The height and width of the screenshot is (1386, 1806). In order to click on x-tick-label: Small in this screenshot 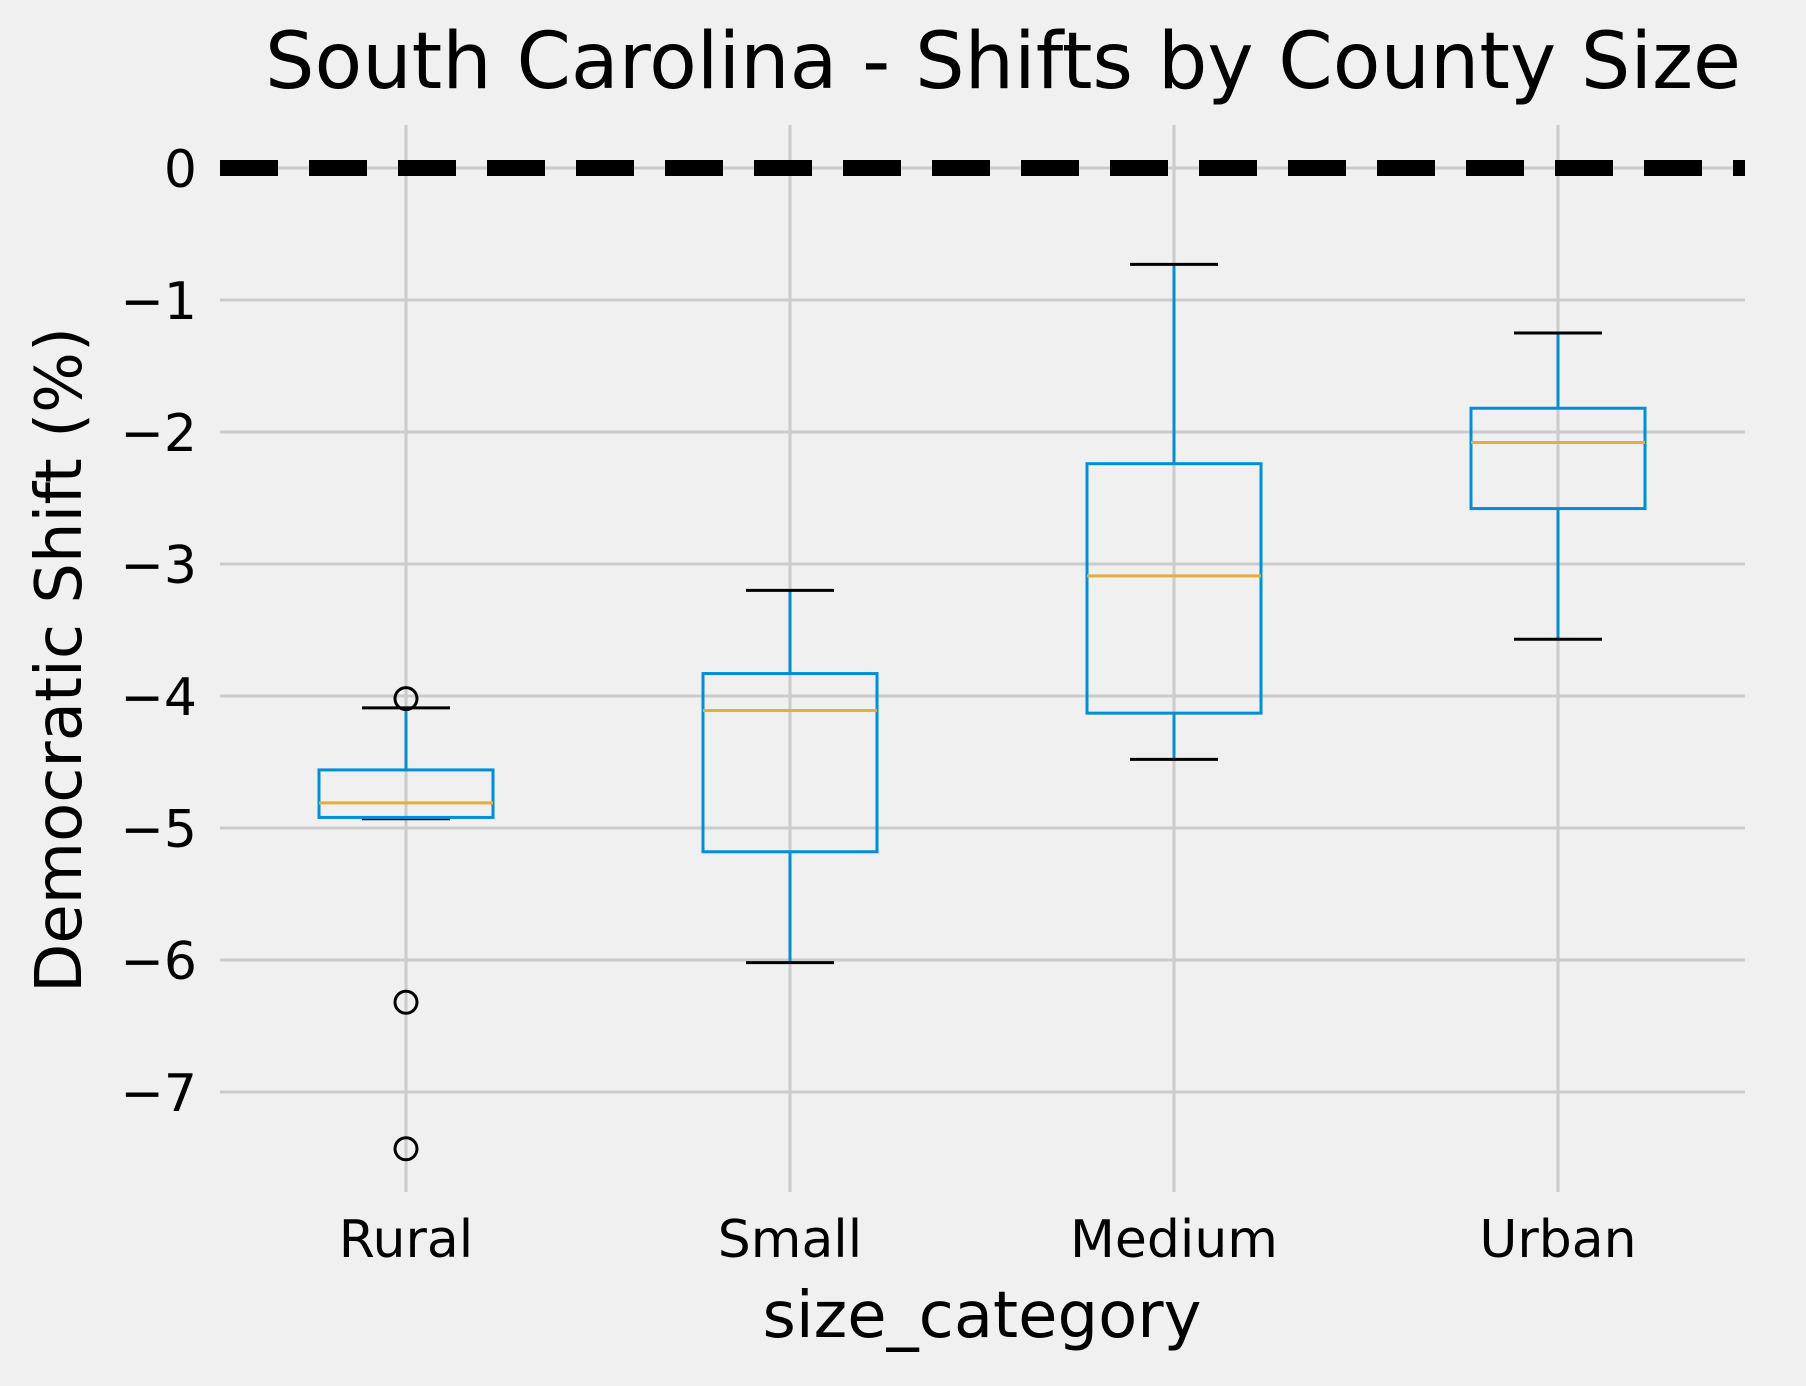, I will do `click(790, 1240)`.